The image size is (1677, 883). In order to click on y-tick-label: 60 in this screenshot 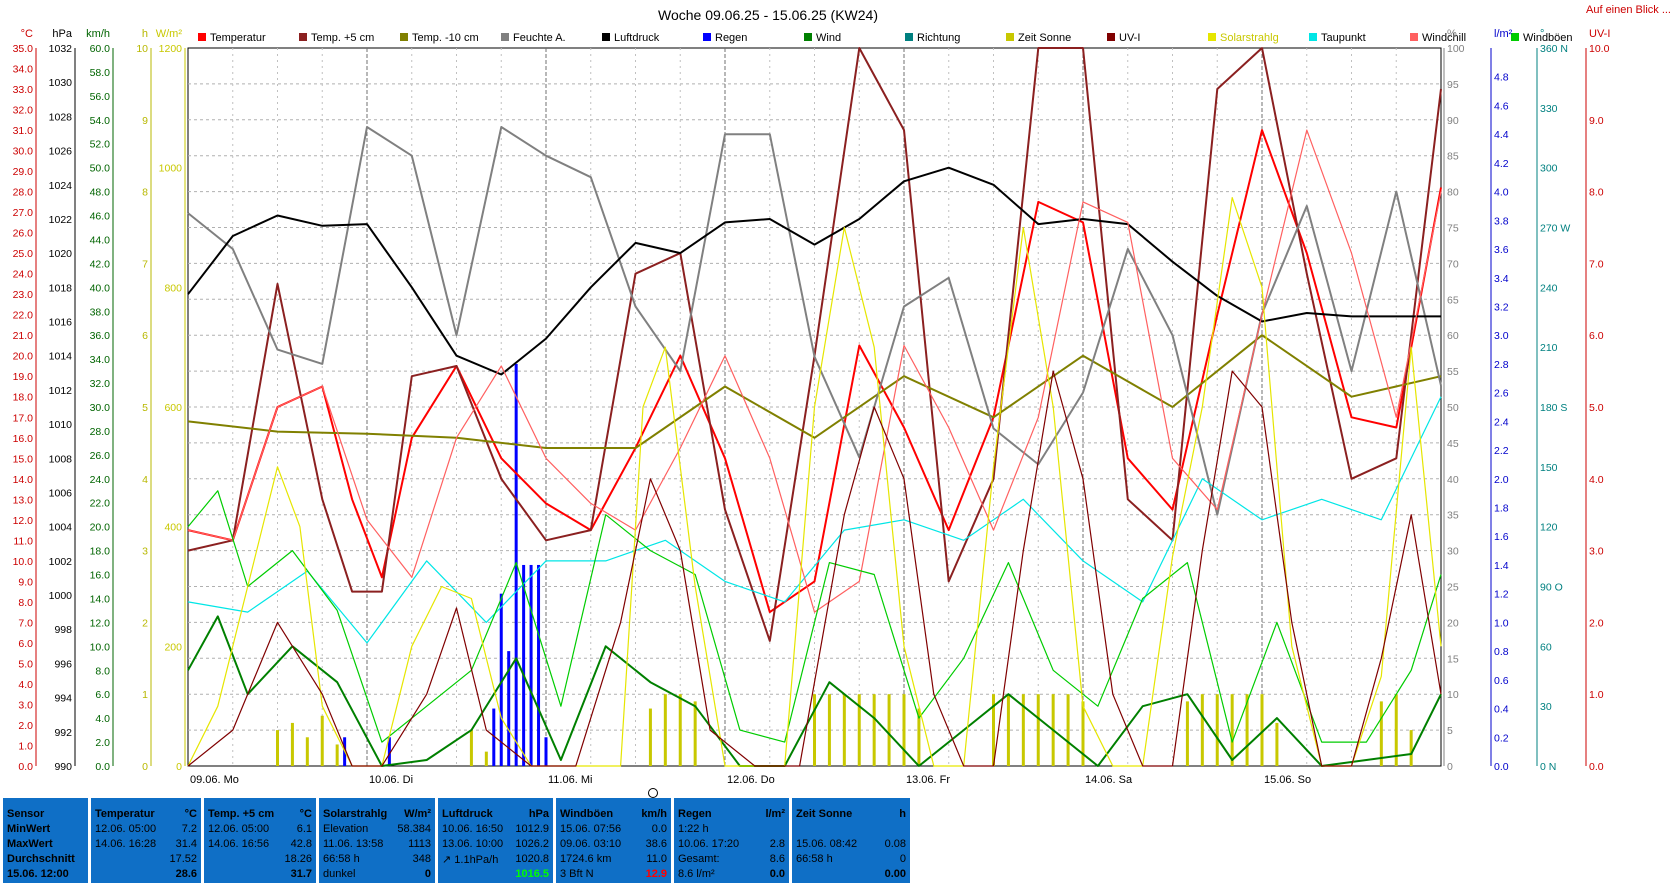, I will do `click(1453, 336)`.